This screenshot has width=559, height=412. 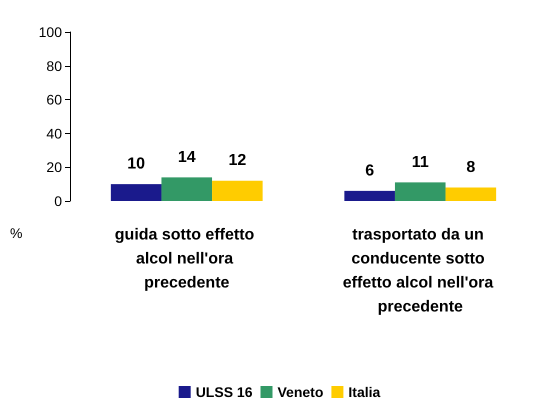 What do you see at coordinates (54, 167) in the screenshot?
I see `y-tick-label: 20` at bounding box center [54, 167].